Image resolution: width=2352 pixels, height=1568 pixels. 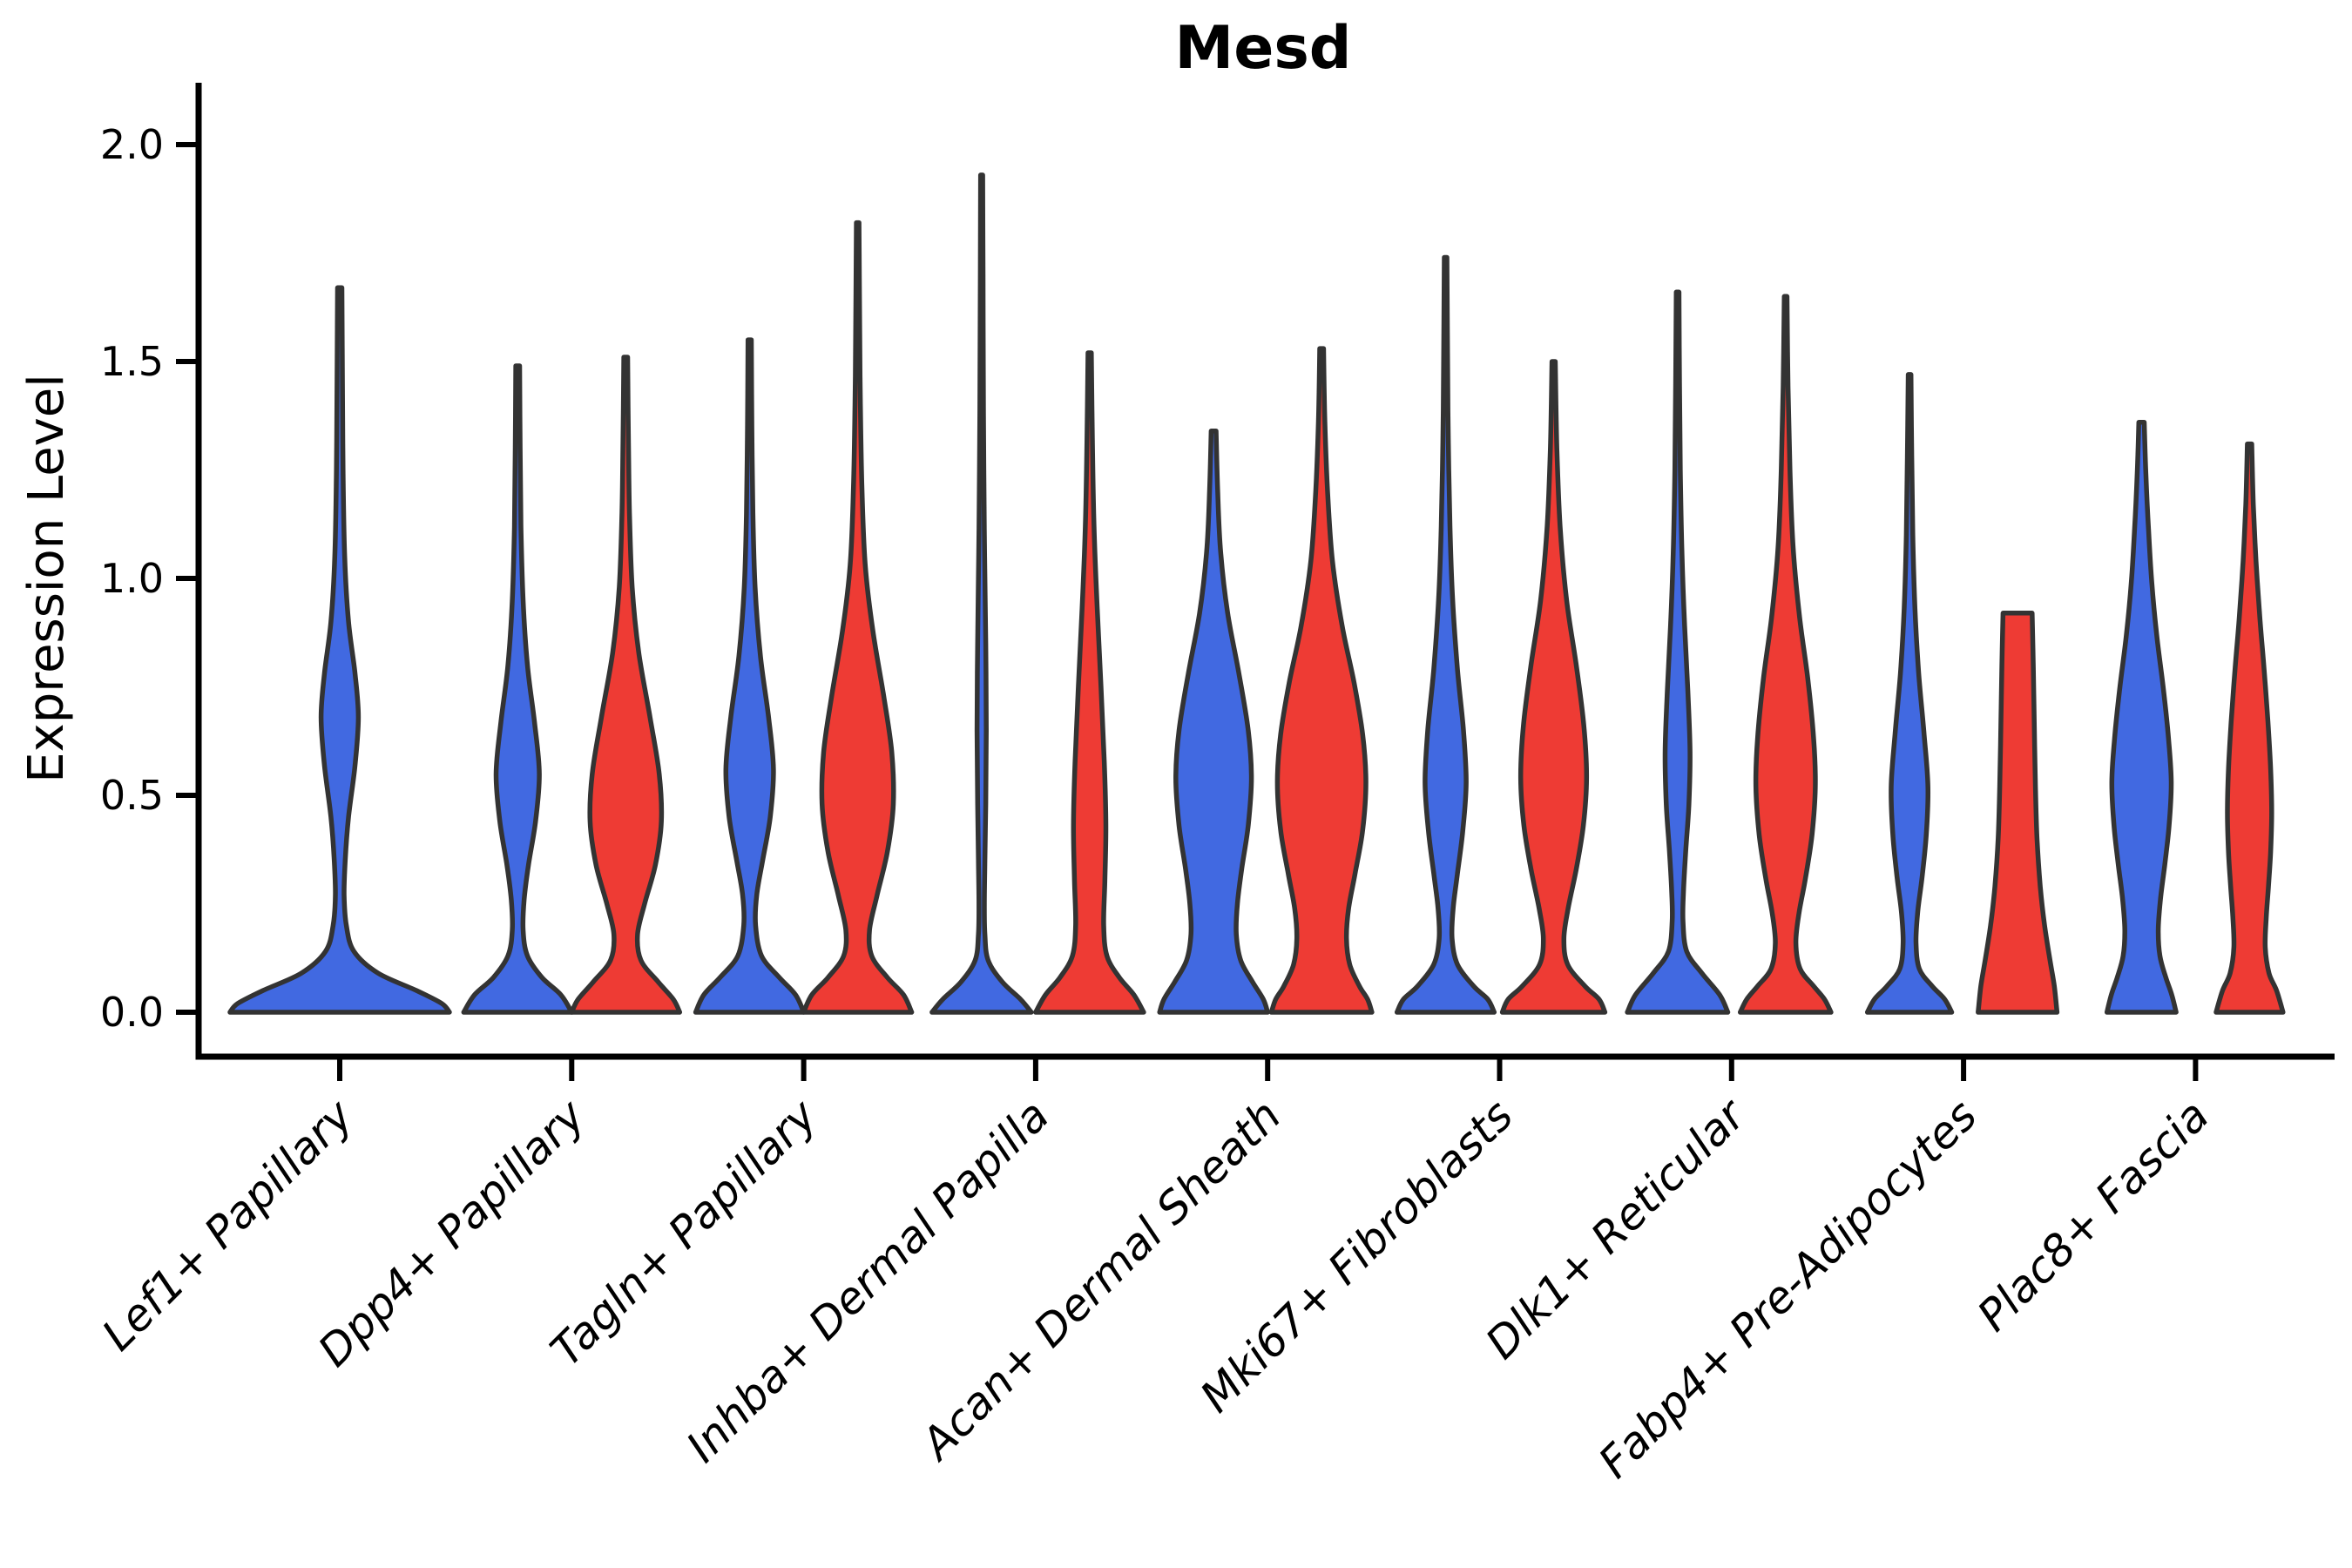 What do you see at coordinates (1263, 48) in the screenshot?
I see `chart-title: Mesd` at bounding box center [1263, 48].